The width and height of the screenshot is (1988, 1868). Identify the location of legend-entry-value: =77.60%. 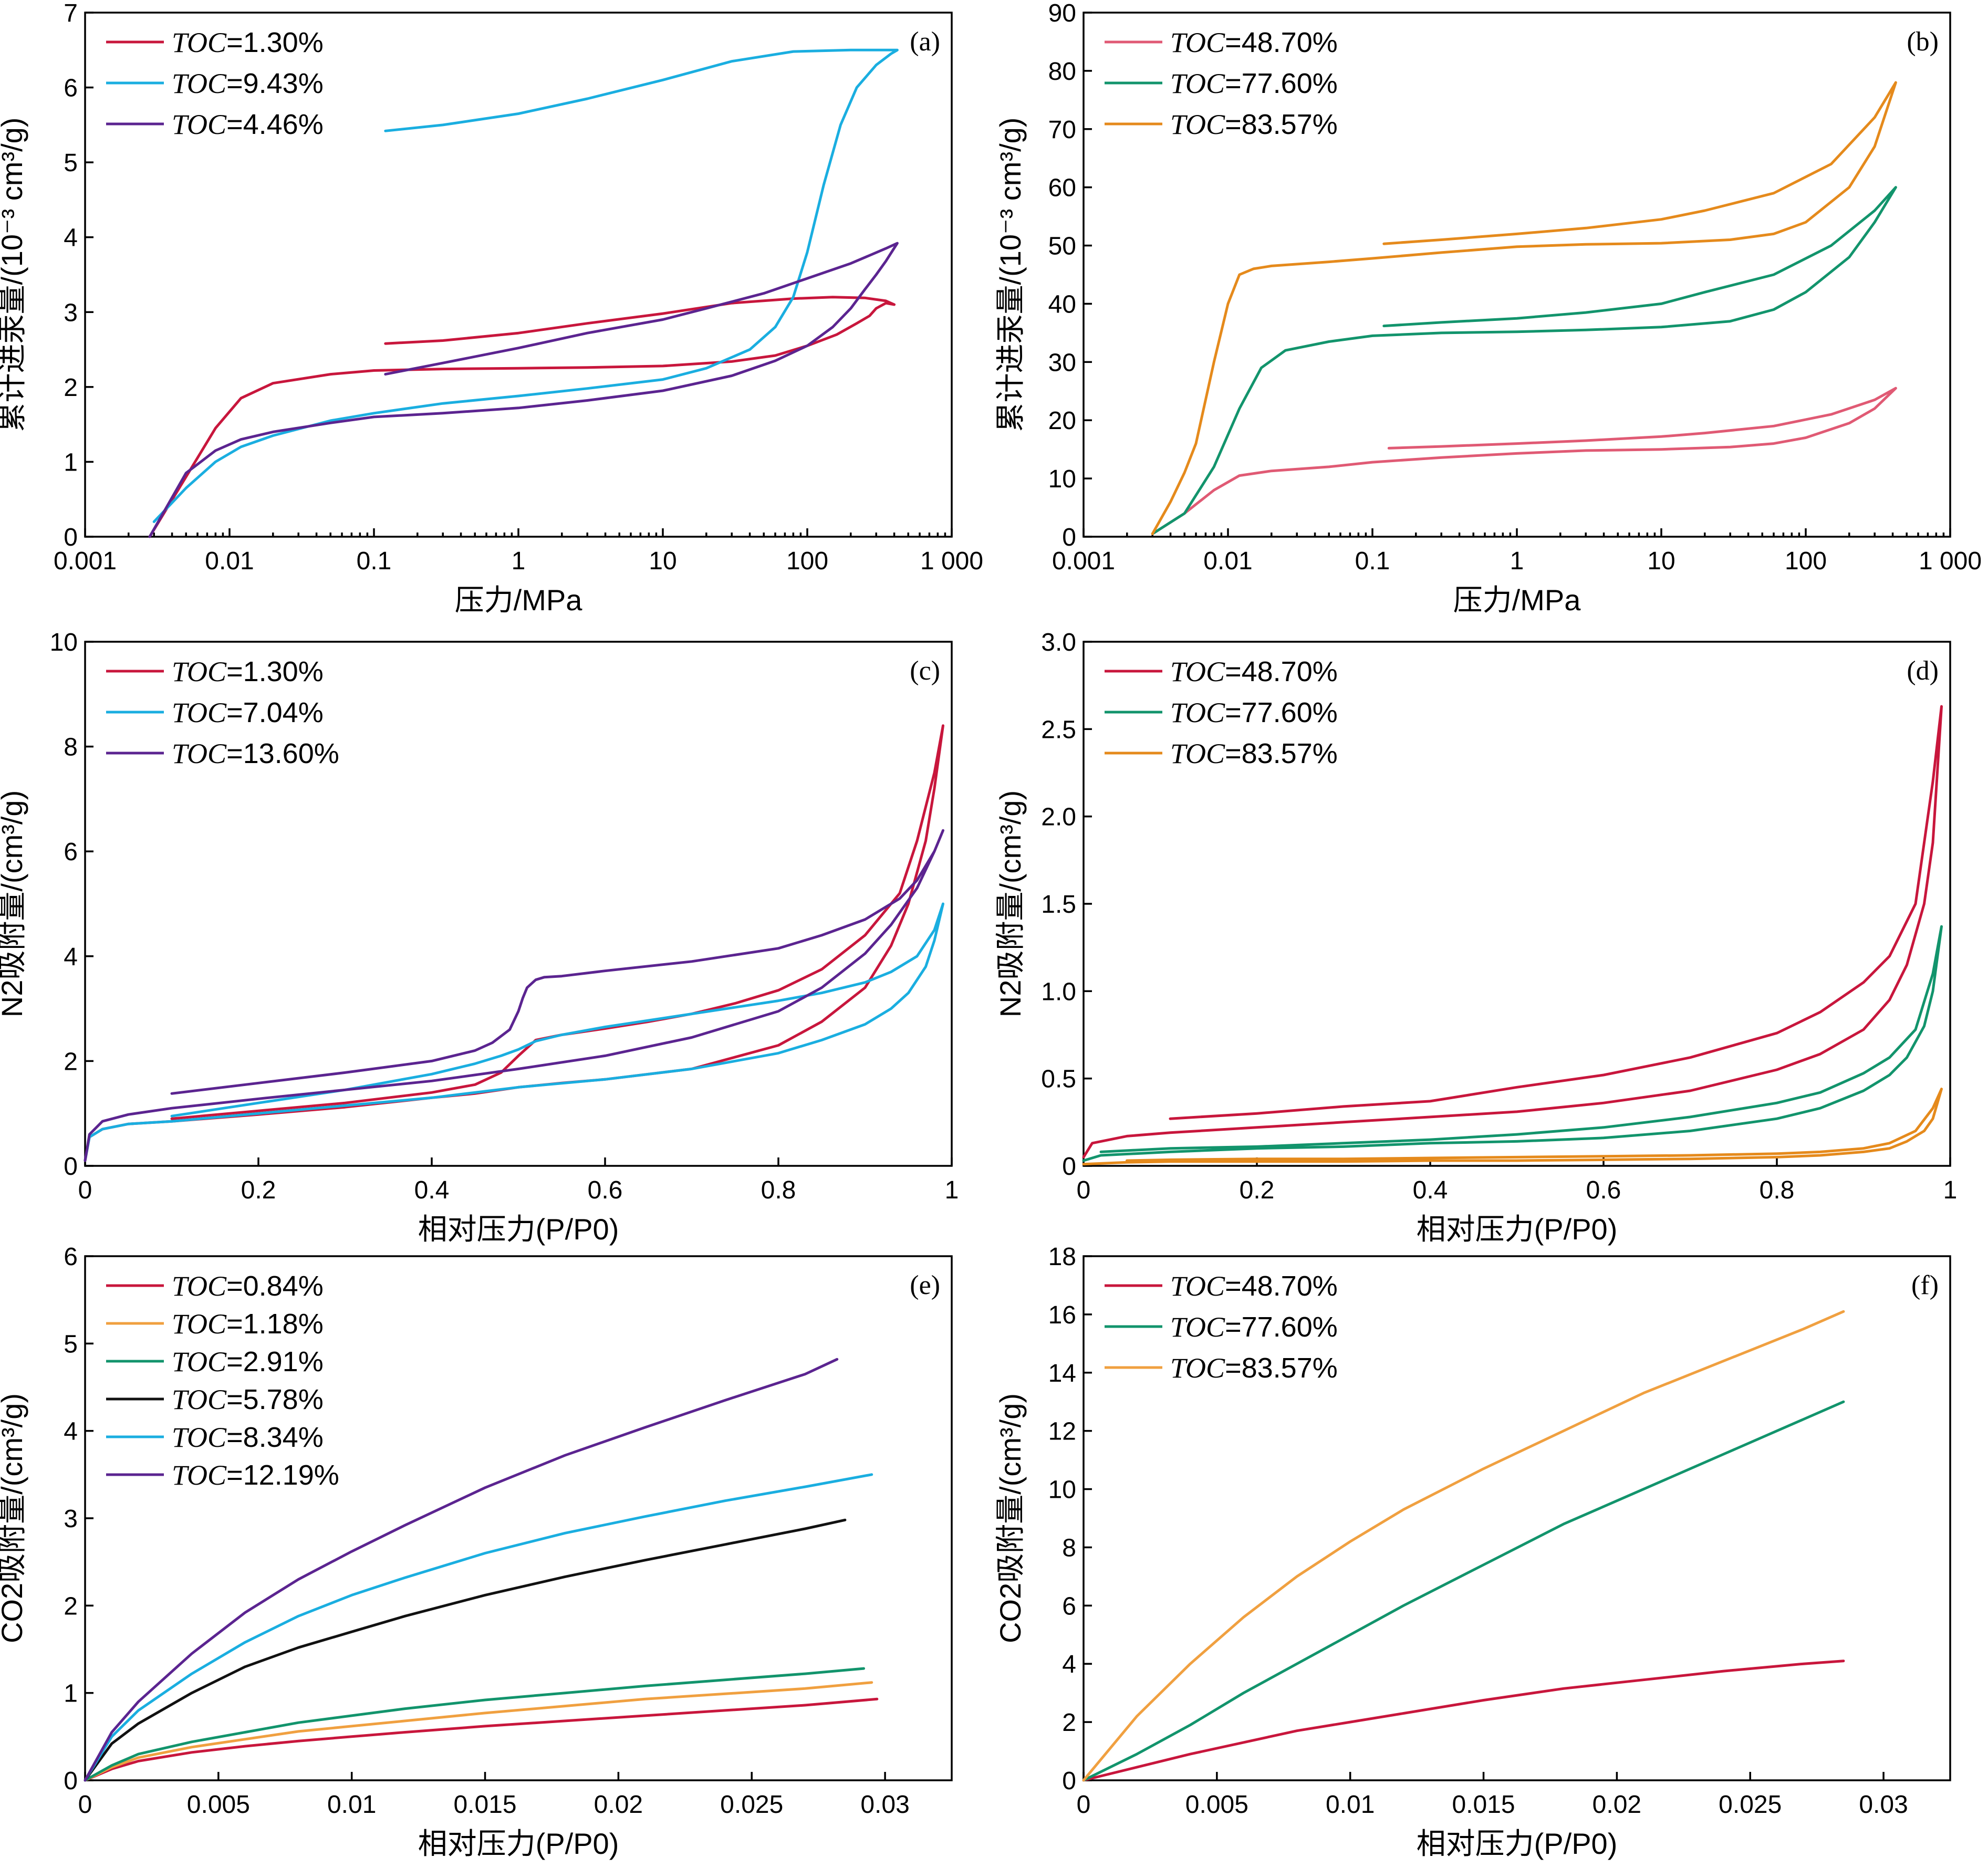
(1281, 1327).